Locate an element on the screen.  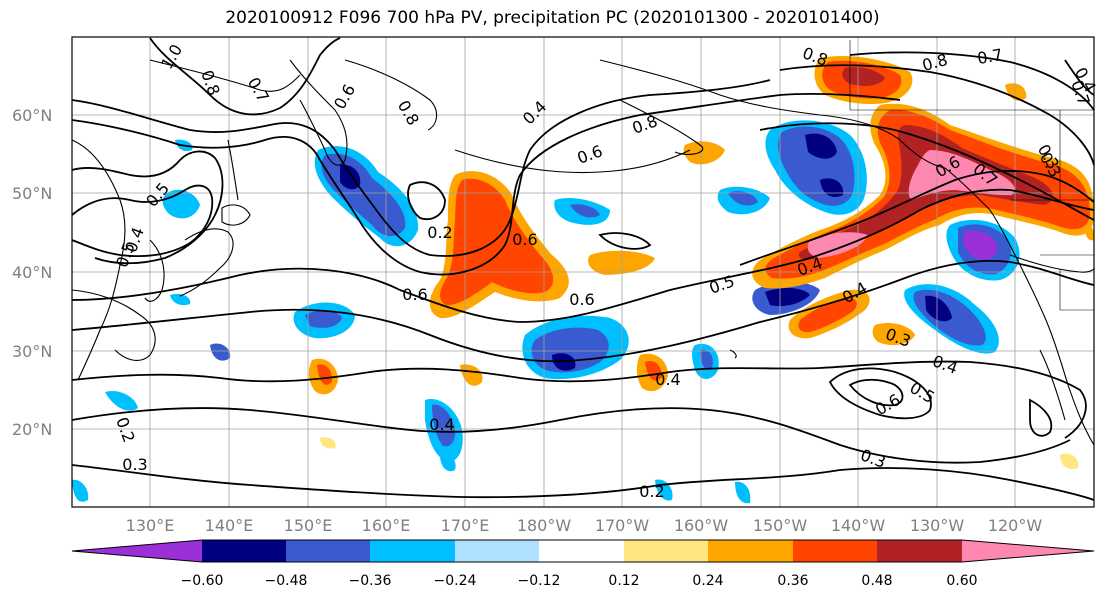
colorbar-tick-label: 0.60 is located at coordinates (961, 581).